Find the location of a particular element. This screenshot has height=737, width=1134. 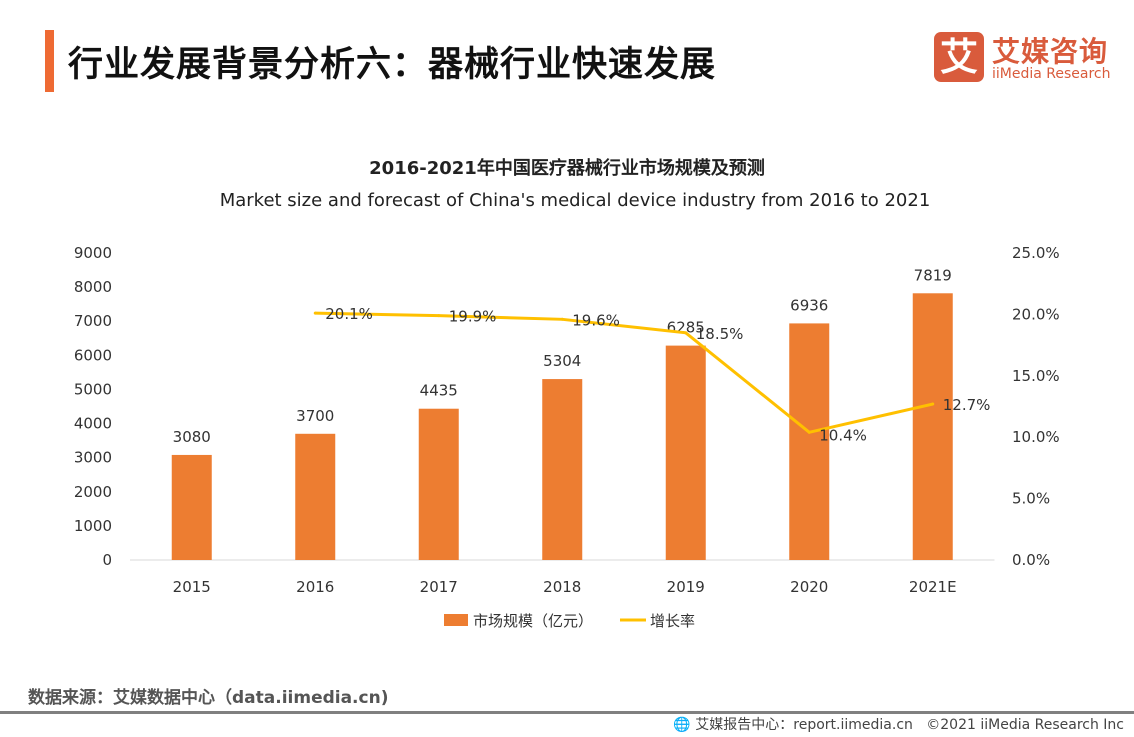

title-accent-bar is located at coordinates (49, 61).